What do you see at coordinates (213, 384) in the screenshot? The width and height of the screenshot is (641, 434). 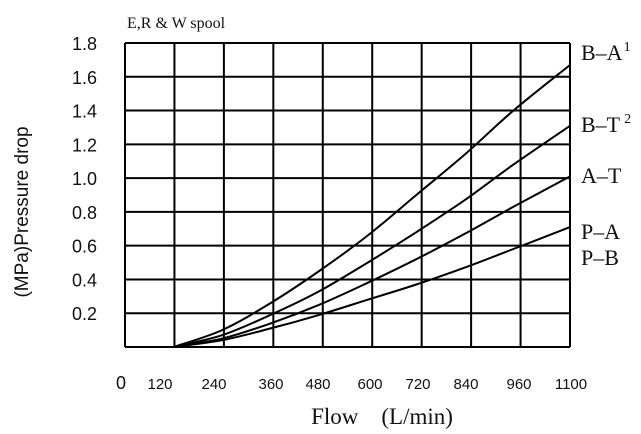 I see `x-tick-label: 240` at bounding box center [213, 384].